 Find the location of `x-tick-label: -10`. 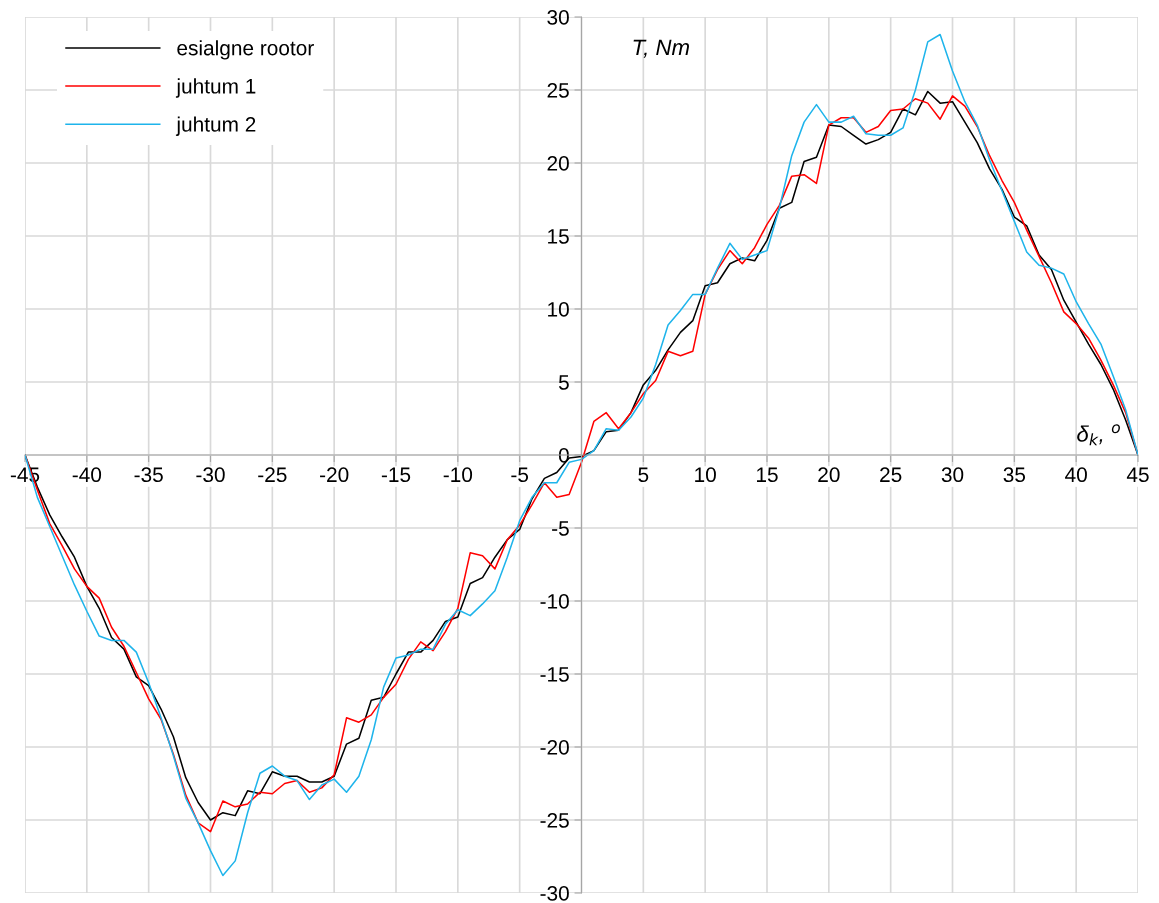

x-tick-label: -10 is located at coordinates (458, 475).